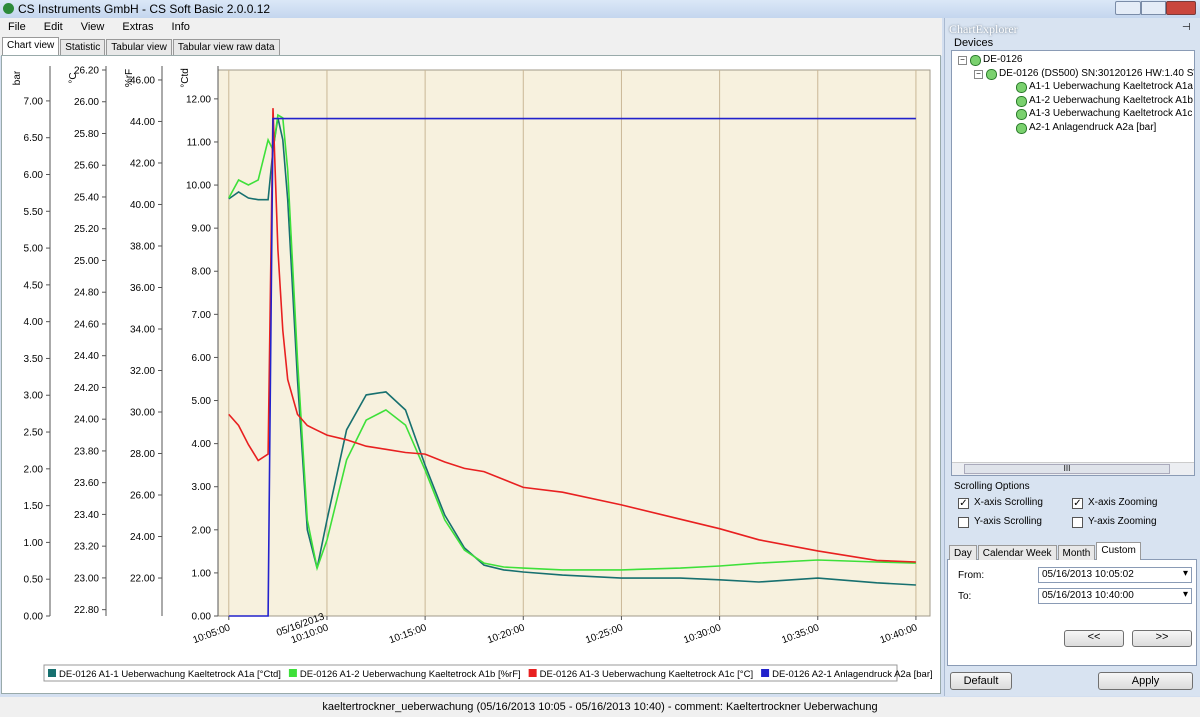 The width and height of the screenshot is (1200, 717). I want to click on y-tick-label: 3.50, so click(34, 359).